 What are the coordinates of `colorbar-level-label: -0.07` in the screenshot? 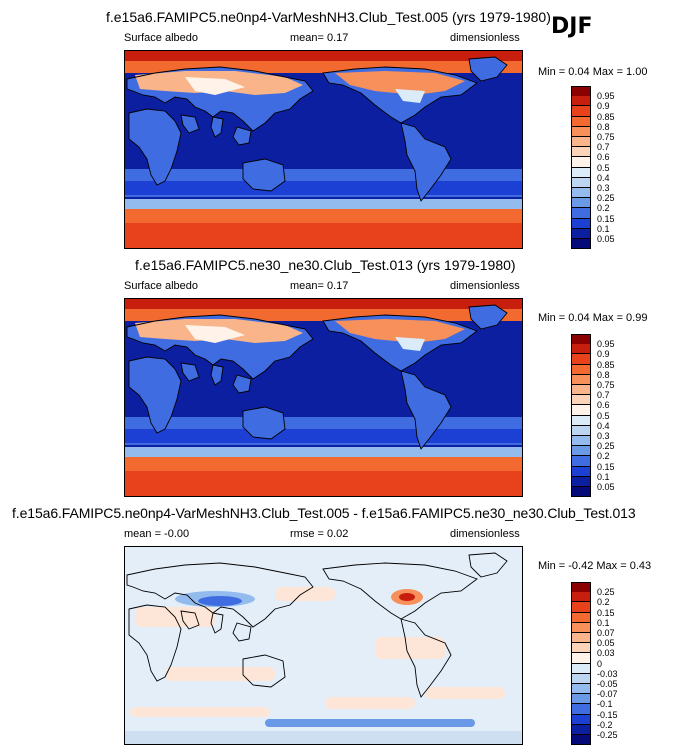 It's located at (607, 694).